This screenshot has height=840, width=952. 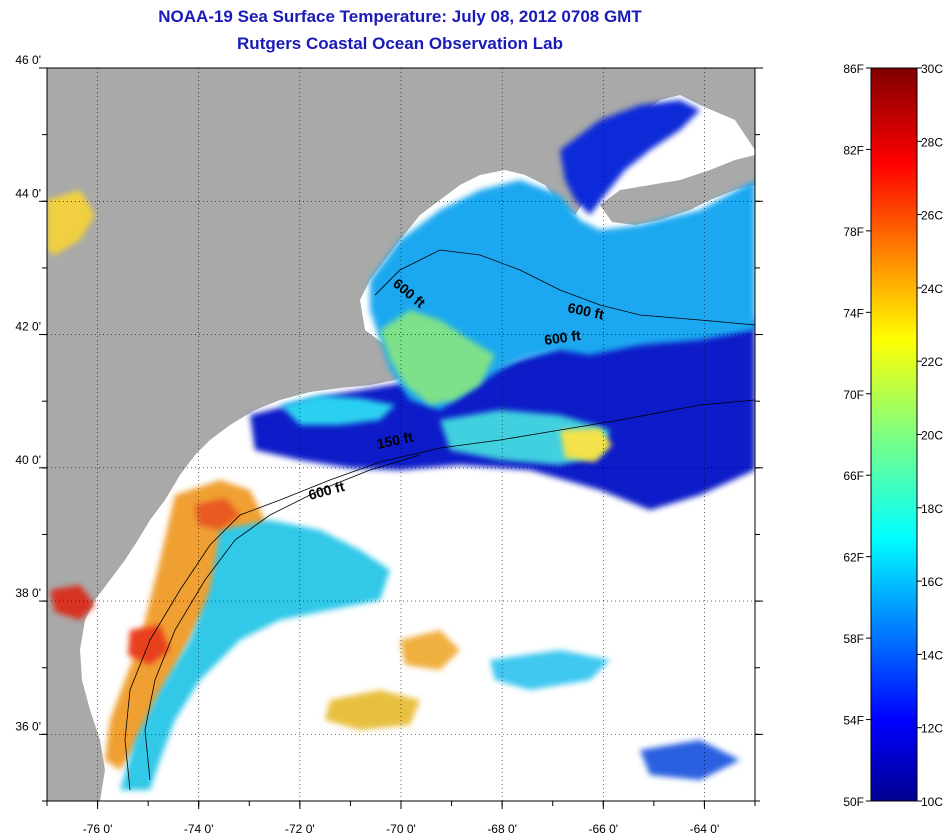 What do you see at coordinates (677, 190) in the screenshot?
I see `land-nova-scotia` at bounding box center [677, 190].